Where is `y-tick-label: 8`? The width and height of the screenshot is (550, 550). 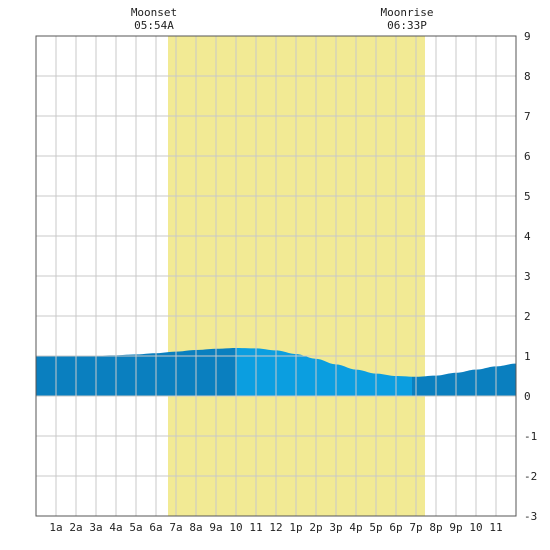 y-tick-label: 8 is located at coordinates (527, 76).